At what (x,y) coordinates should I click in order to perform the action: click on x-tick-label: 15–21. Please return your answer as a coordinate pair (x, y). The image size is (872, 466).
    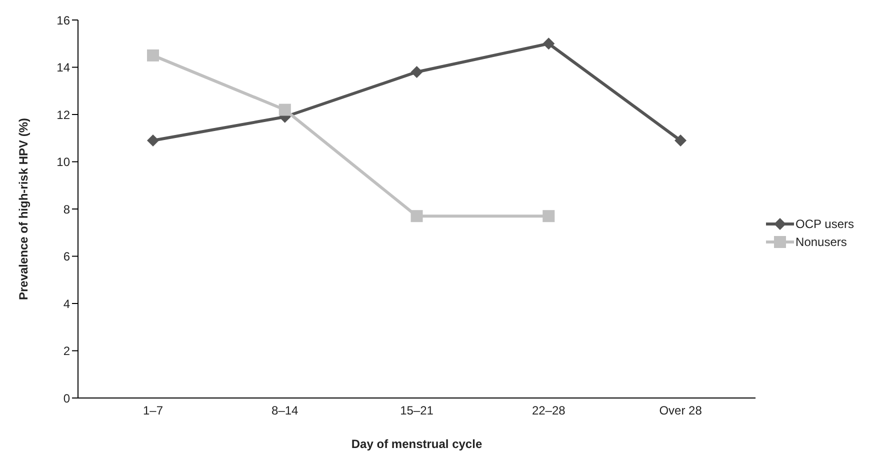
    Looking at the image, I should click on (417, 411).